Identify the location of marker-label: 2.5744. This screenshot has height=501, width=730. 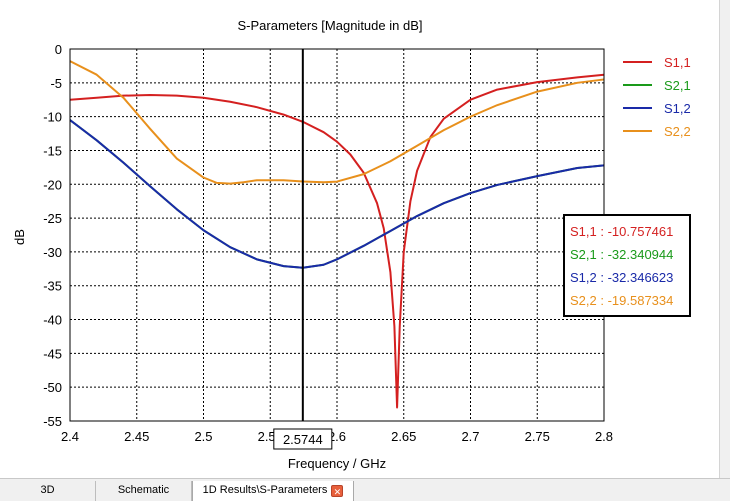
(303, 439).